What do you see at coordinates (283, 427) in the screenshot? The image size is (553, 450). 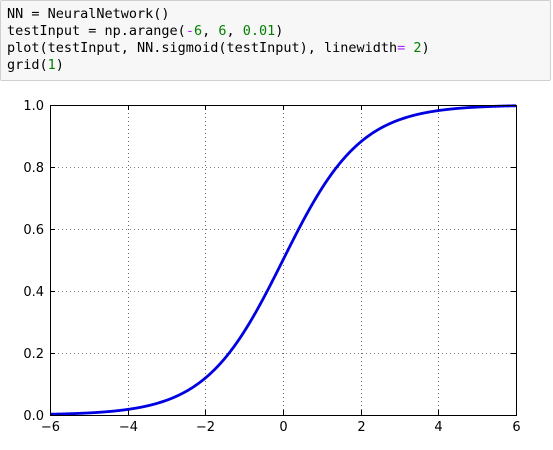 I see `x-tick-label: 0` at bounding box center [283, 427].